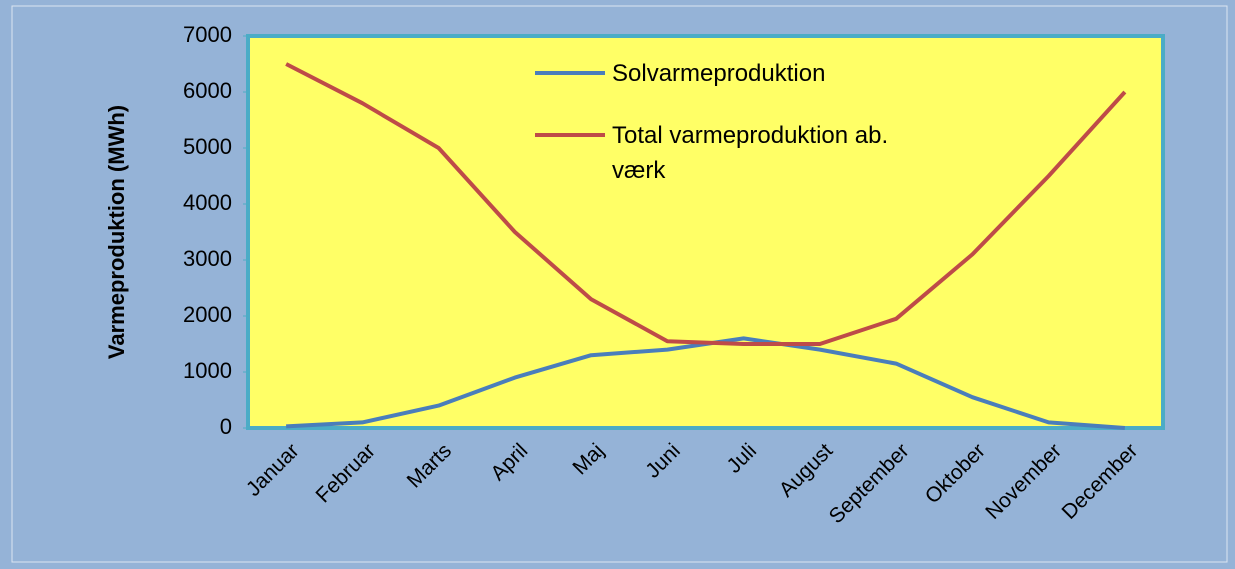  What do you see at coordinates (207, 146) in the screenshot?
I see `y-tick-label: 5000` at bounding box center [207, 146].